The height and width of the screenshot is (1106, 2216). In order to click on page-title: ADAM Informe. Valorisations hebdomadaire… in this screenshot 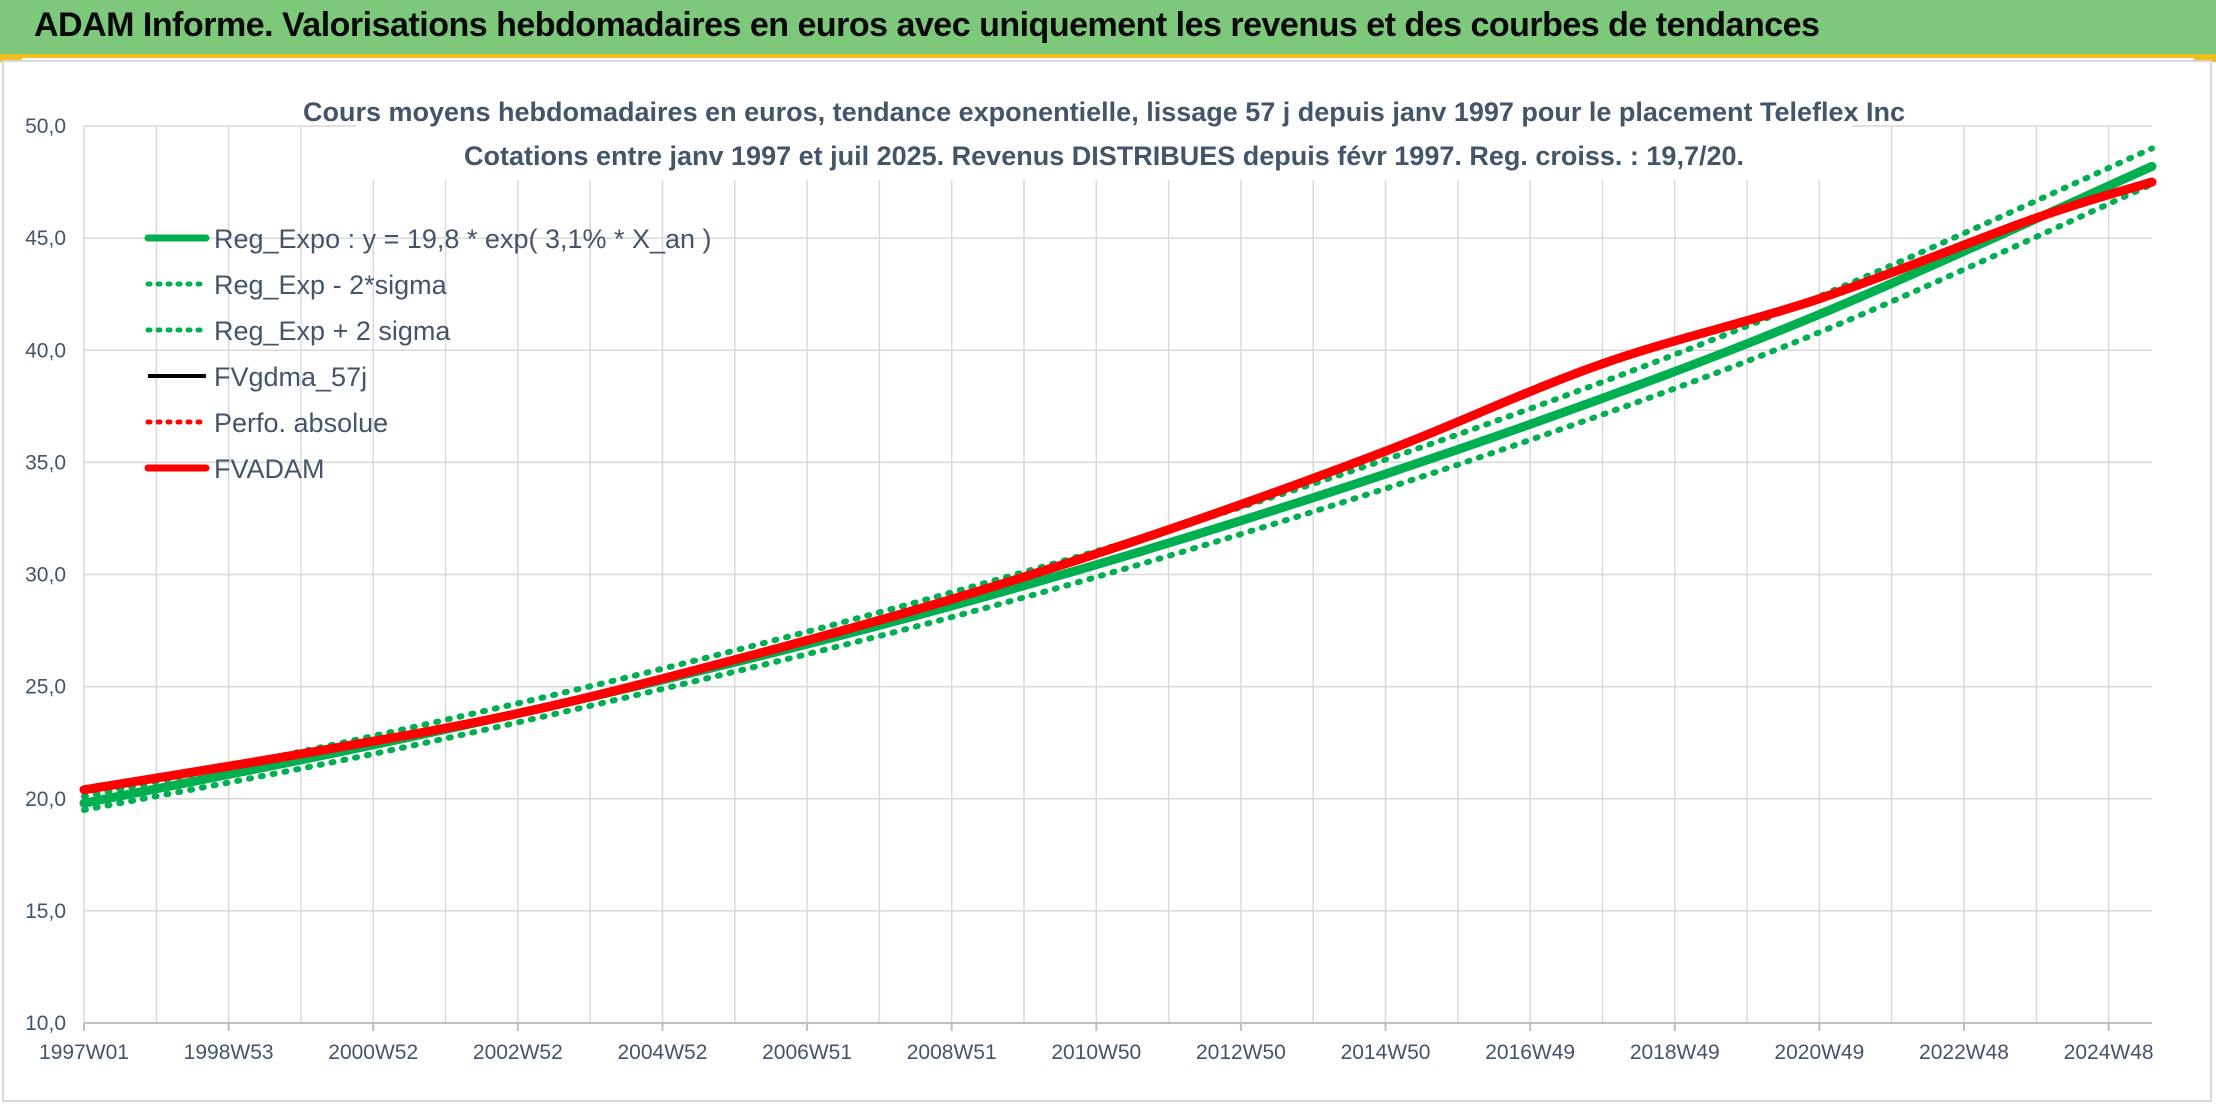, I will do `click(927, 25)`.